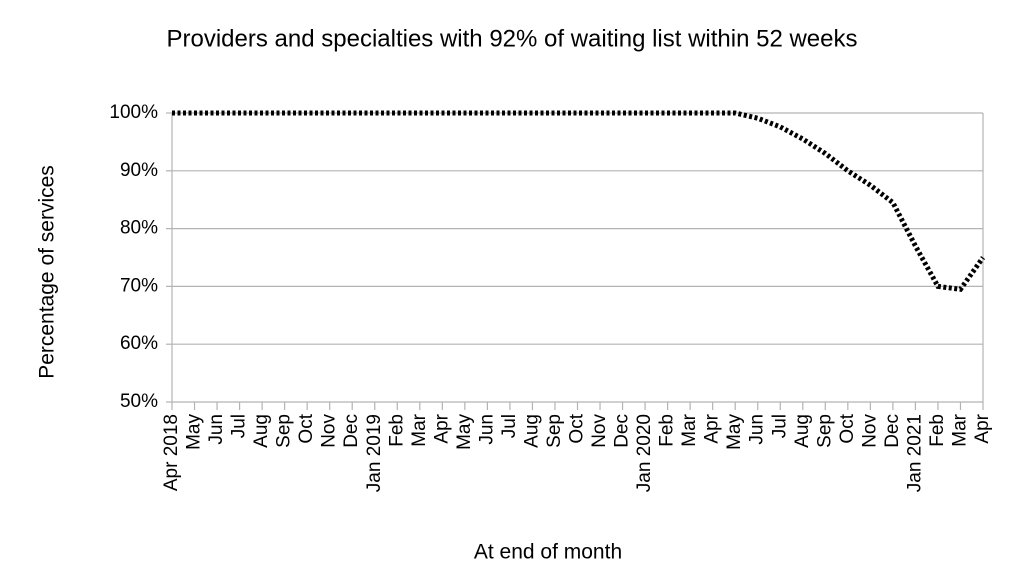  I want to click on x-tick-label: Jan 2021, so click(914, 453).